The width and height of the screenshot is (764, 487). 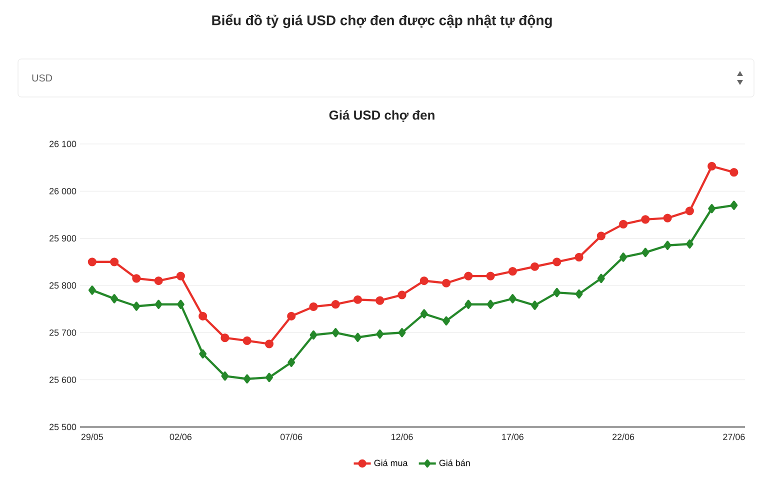 I want to click on chart-title: Biểu đồ tỷ giá USD chợ đen được cập nhật tự động, so click(x=382, y=21).